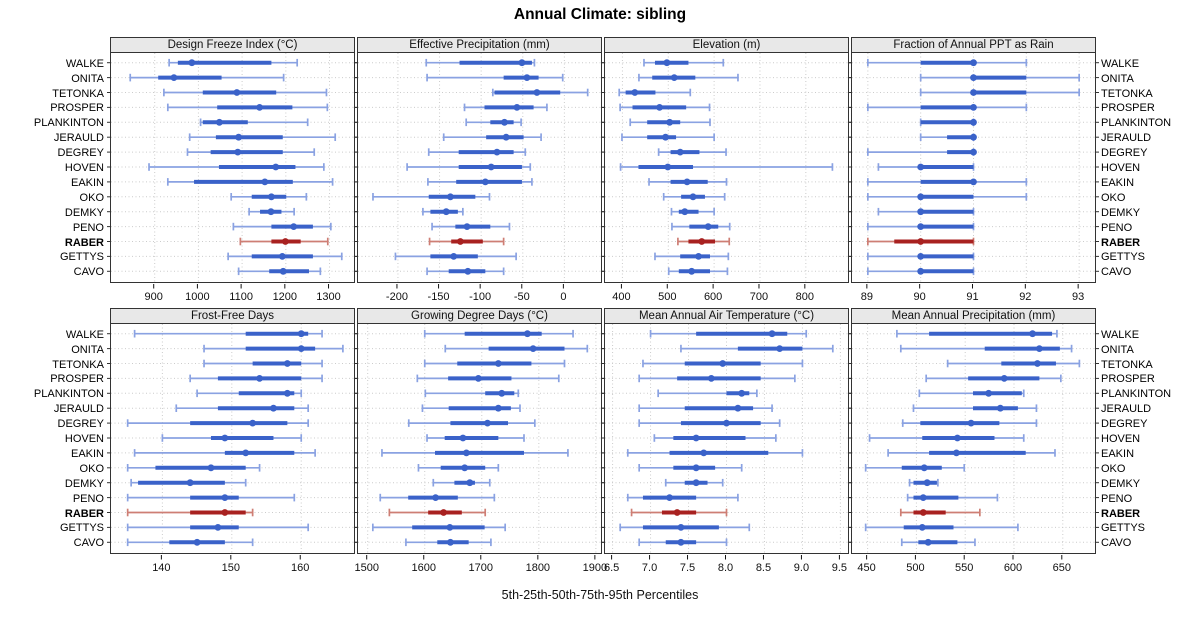 This screenshot has width=1200, height=625. Describe the element at coordinates (154, 297) in the screenshot. I see `x-axis-tick-label: 900` at that location.